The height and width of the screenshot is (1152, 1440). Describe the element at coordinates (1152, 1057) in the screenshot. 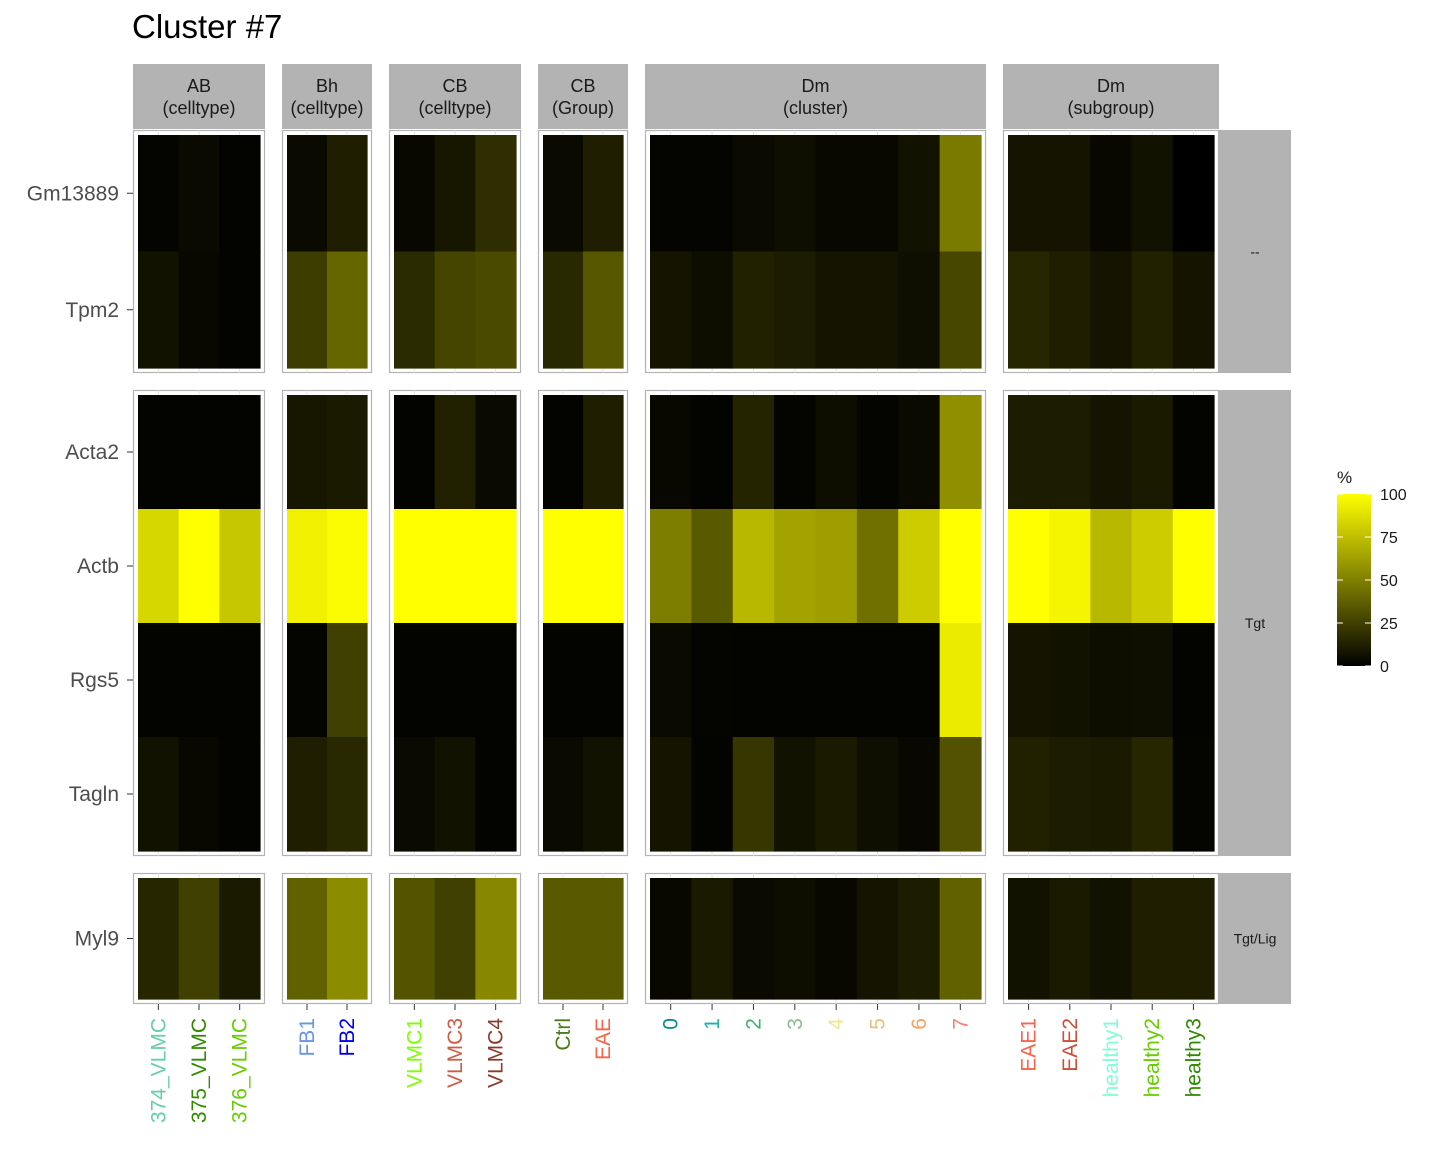

I see `x-tick-label: healthy2` at that location.